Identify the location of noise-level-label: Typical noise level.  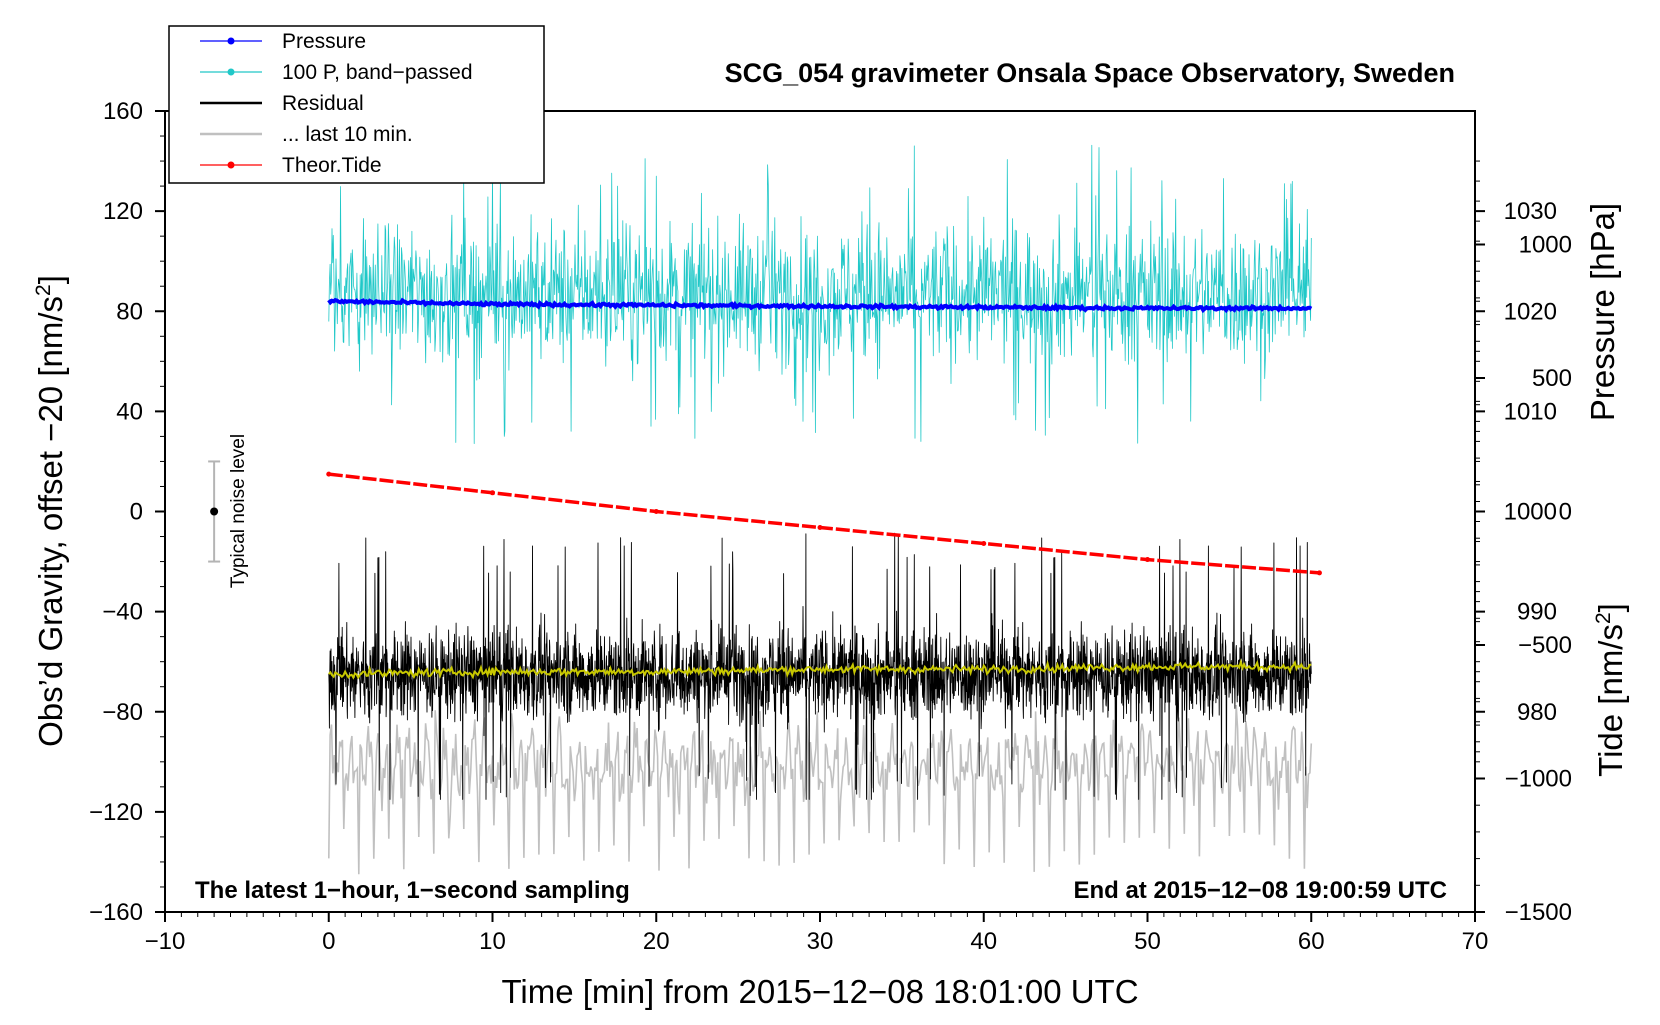
(238, 511).